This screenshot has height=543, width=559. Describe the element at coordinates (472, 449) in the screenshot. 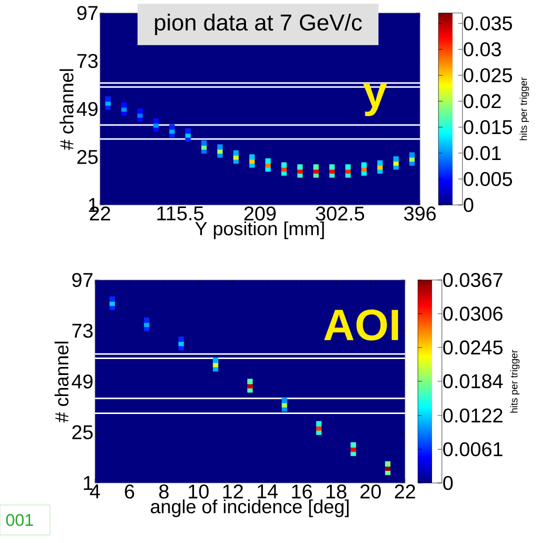

I see `color-bar-label: 0.0061` at that location.